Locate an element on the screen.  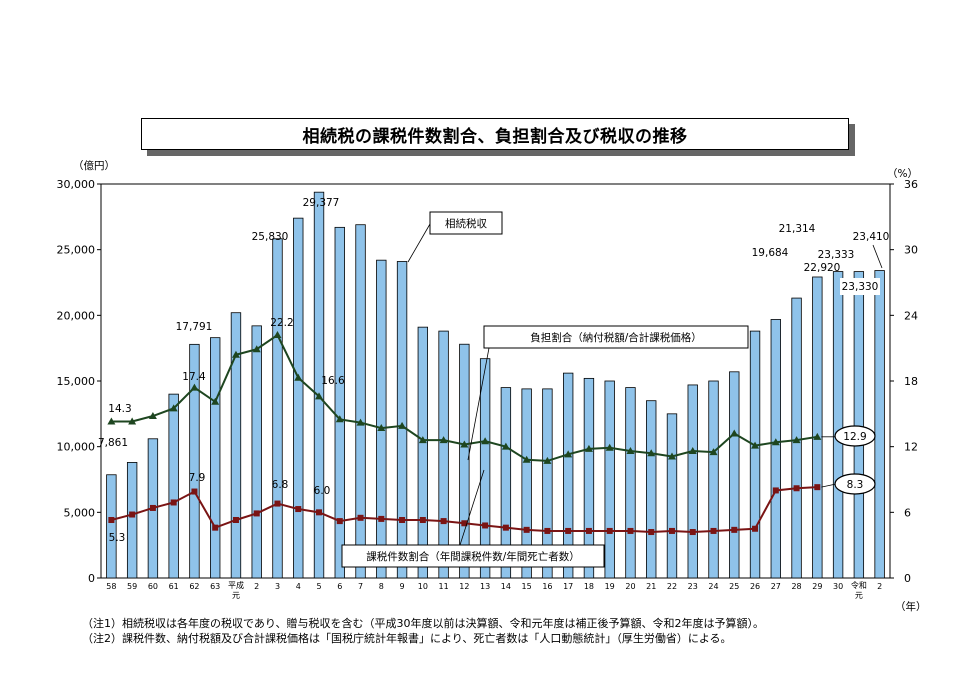
x-tick-label: 9 is located at coordinates (402, 586).